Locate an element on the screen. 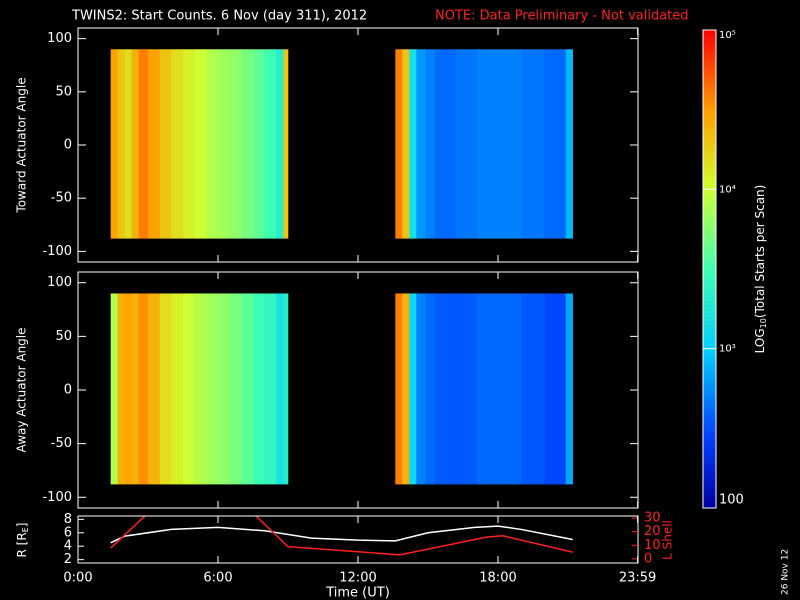 The width and height of the screenshot is (800, 600). y2-tick-label: 30 is located at coordinates (652, 518).